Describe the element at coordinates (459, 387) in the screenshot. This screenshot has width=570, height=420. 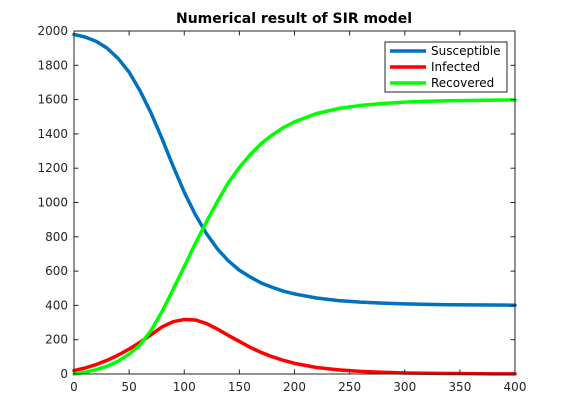
I see `x-tick-label: 350` at that location.